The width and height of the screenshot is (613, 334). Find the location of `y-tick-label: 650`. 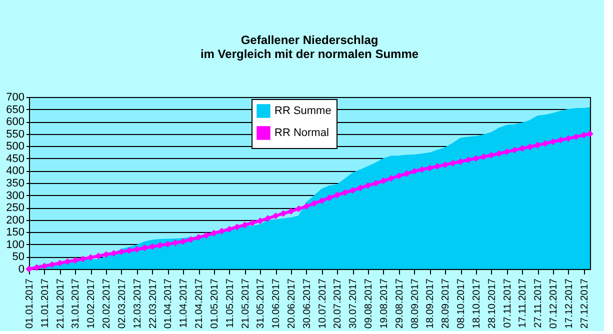

y-tick-label: 650 is located at coordinates (15, 110).